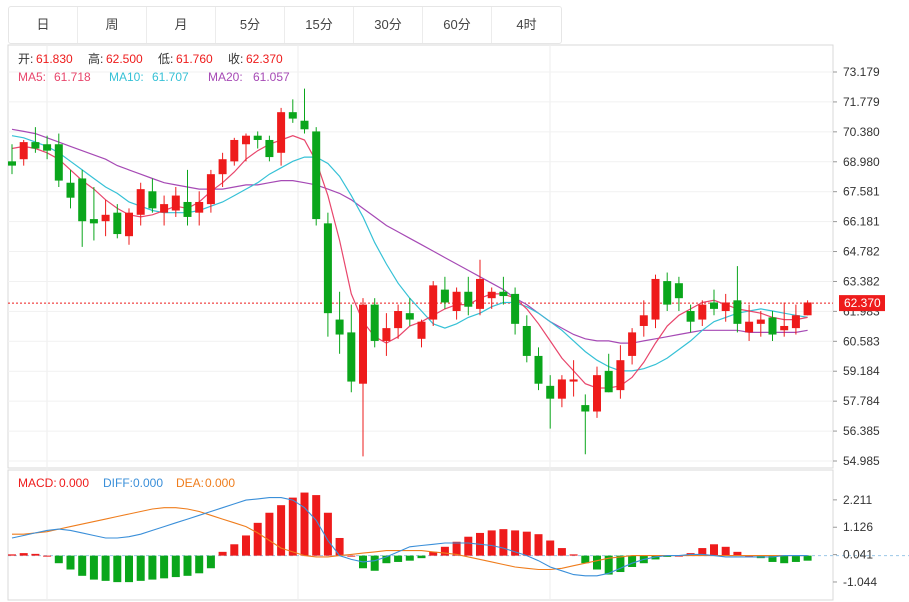 This screenshot has width=909, height=602. I want to click on tab-5min: 5分, so click(250, 25).